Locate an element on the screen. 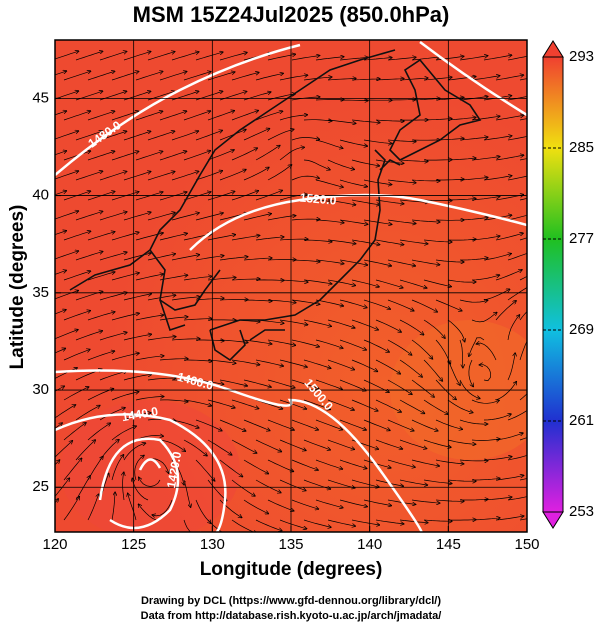 The width and height of the screenshot is (599, 630). y-tick-label: 35 is located at coordinates (40, 292).